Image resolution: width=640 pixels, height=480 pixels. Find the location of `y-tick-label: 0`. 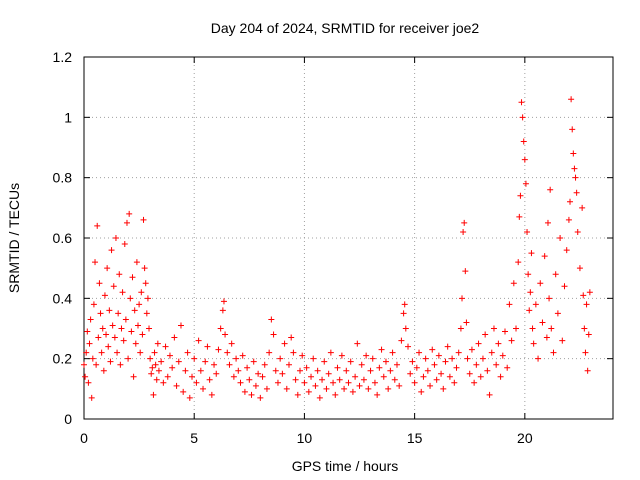

y-tick-label: 0 is located at coordinates (68, 419).